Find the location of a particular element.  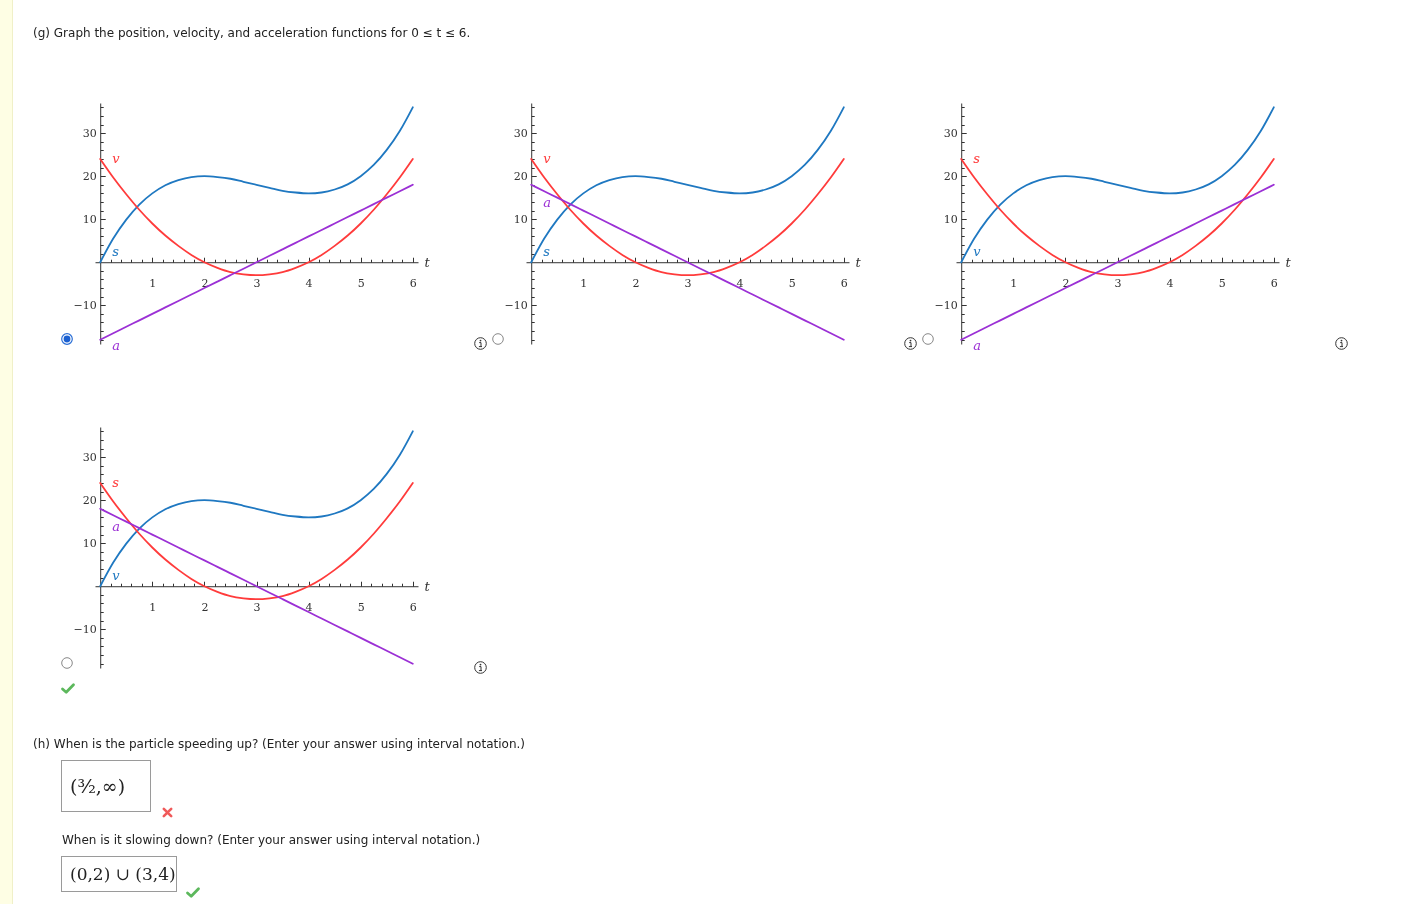

text: (h) When is the particle speeding up? (Enter your answer using interval notation.) is located at coordinates (279, 744).